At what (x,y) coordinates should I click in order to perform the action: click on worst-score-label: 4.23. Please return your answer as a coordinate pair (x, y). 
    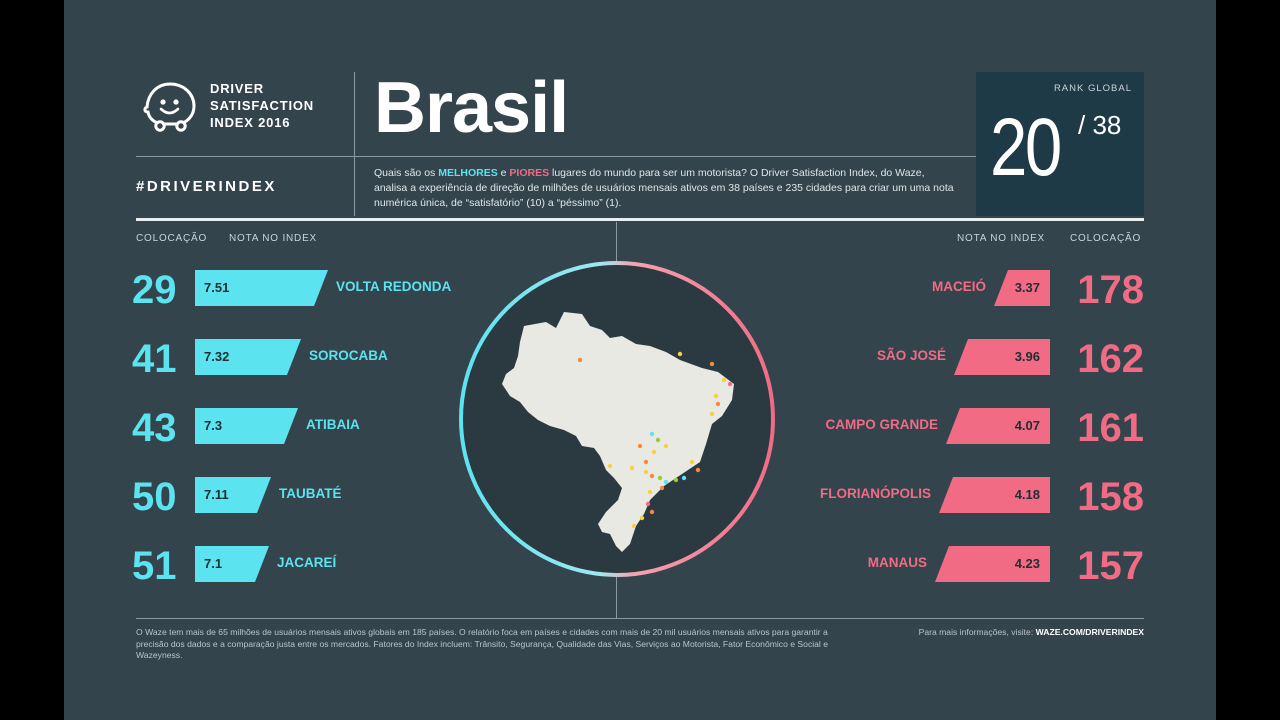
    Looking at the image, I should click on (1027, 563).